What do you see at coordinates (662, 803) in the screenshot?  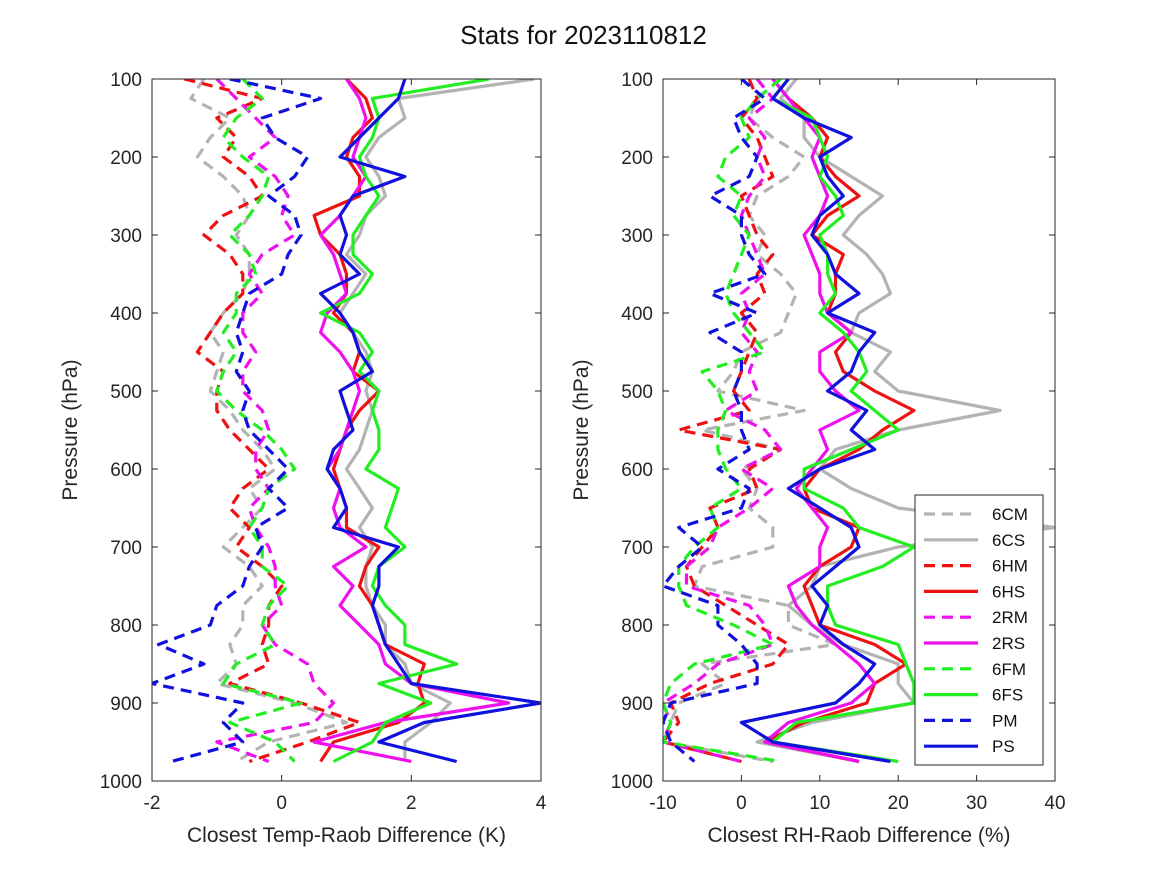 I see `x-tick-label: -10` at bounding box center [662, 803].